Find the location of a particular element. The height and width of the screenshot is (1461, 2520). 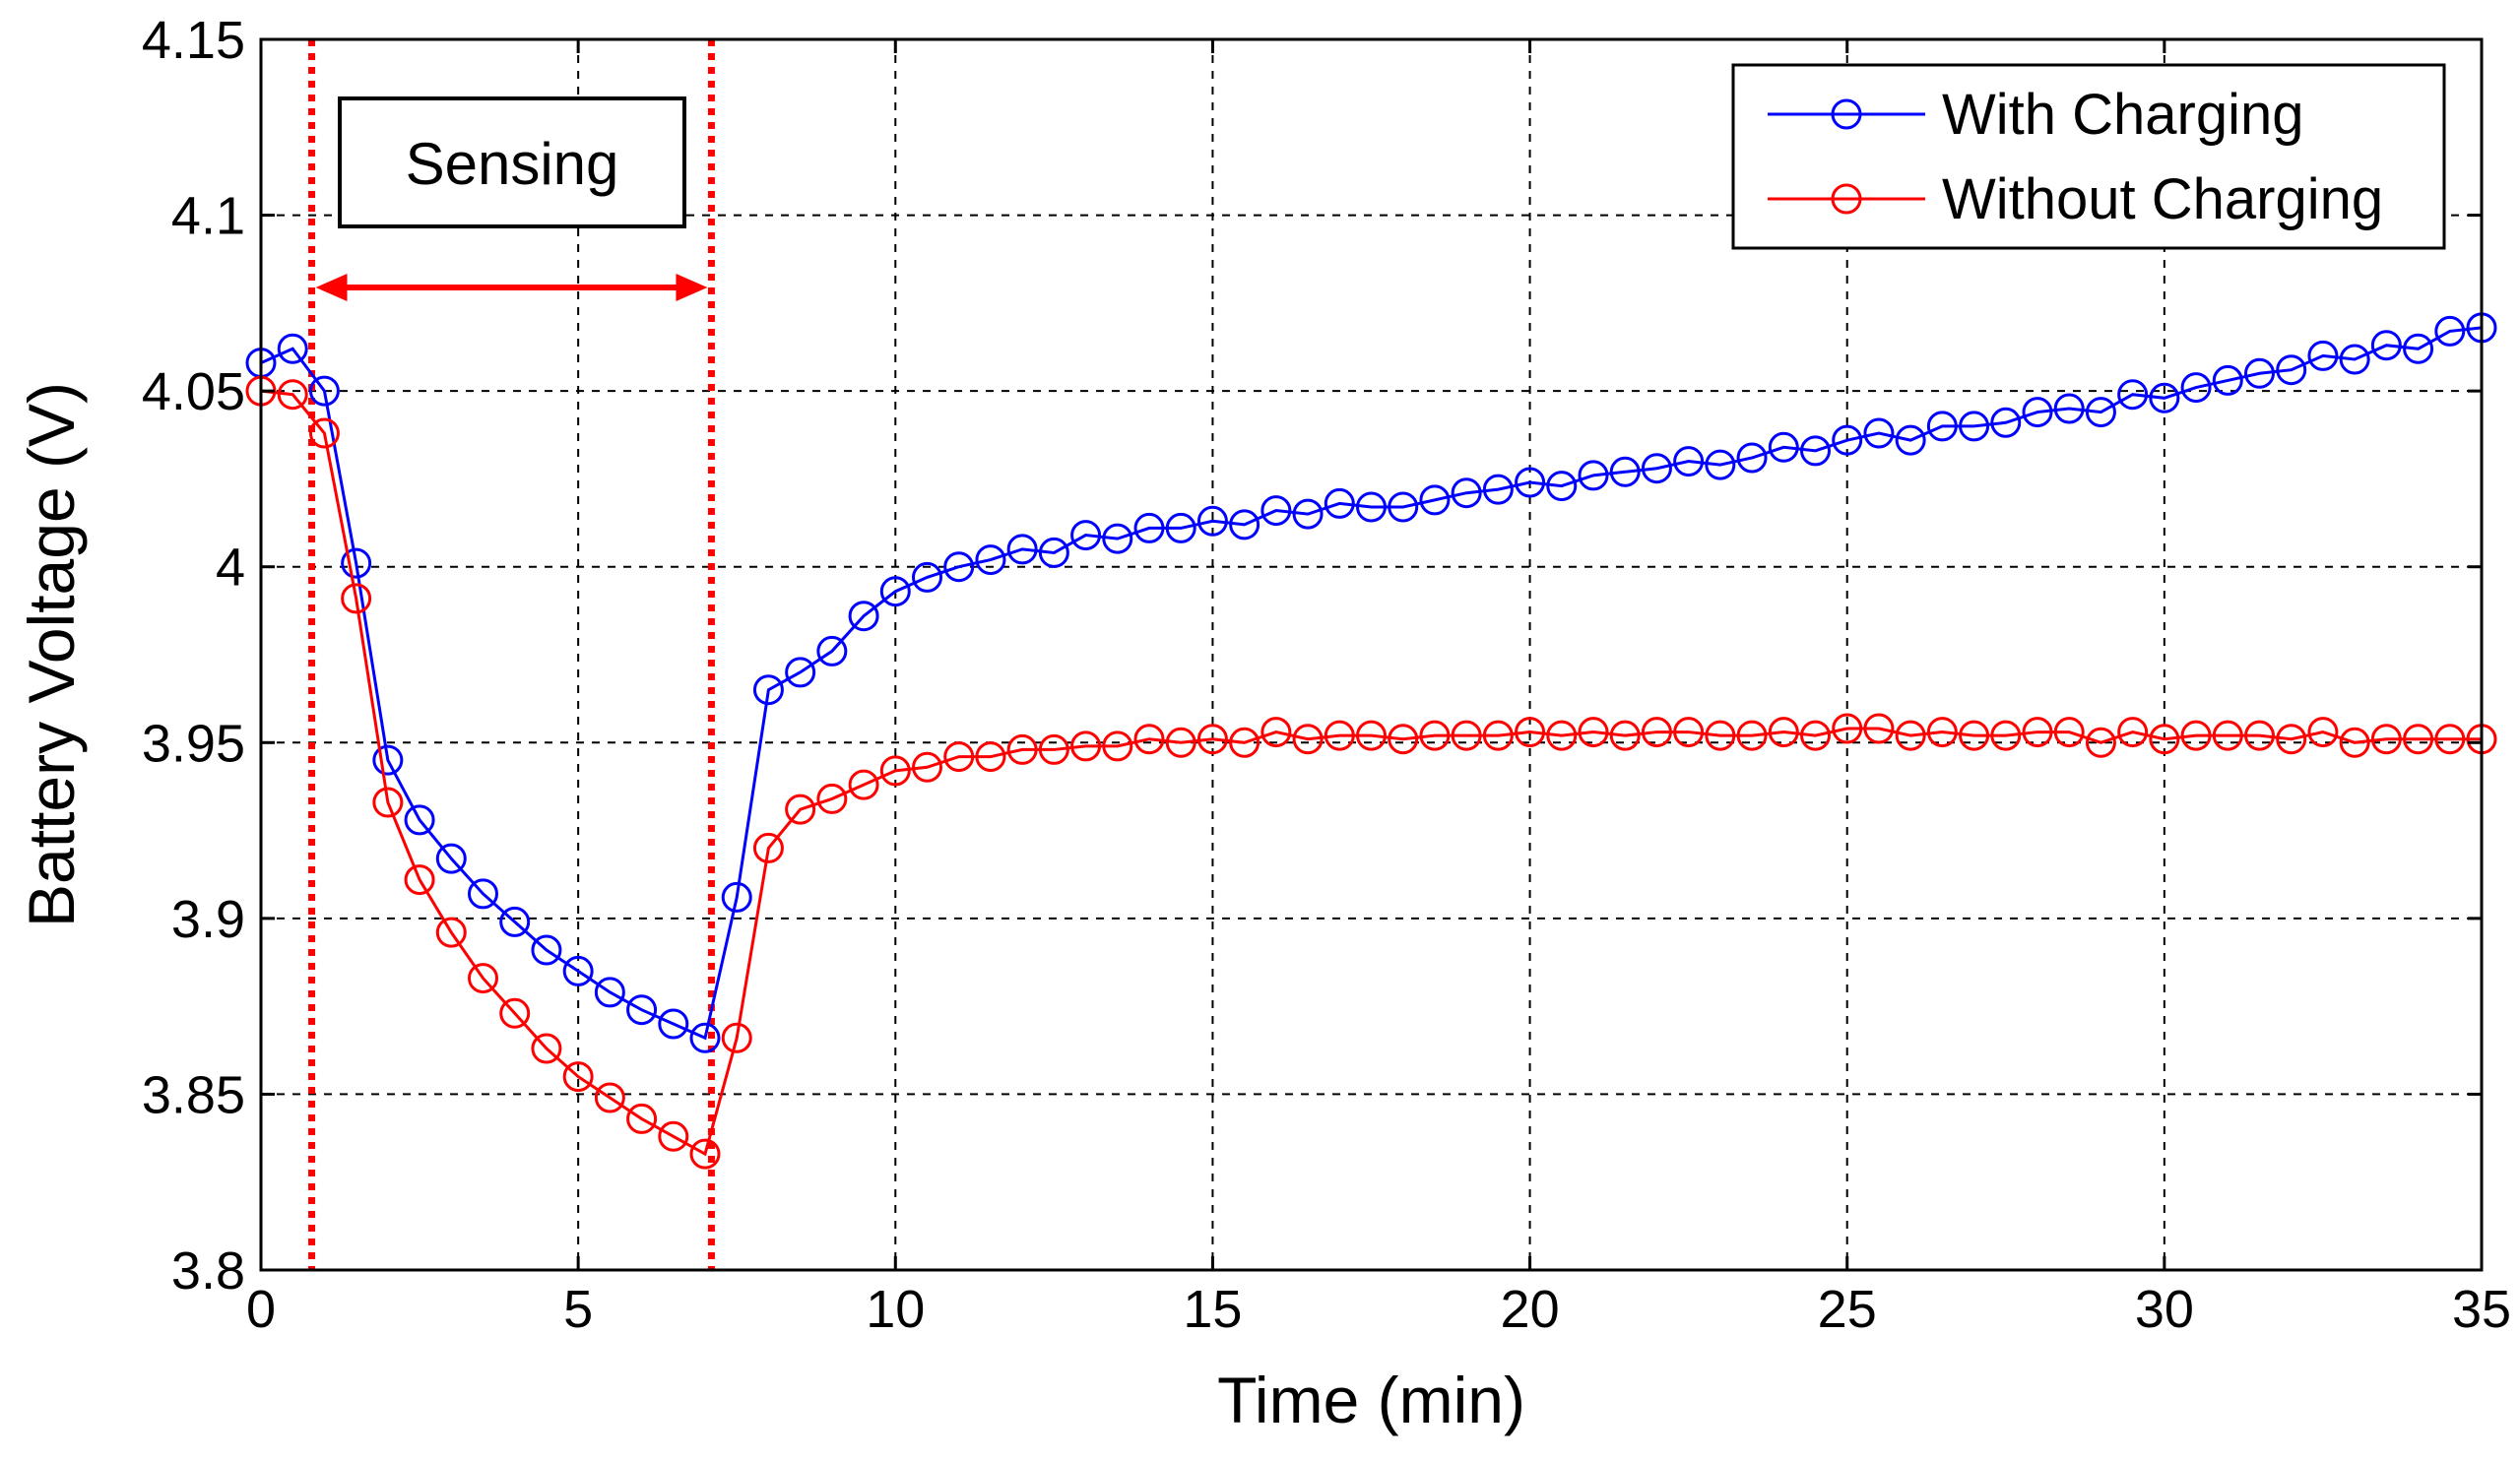

y-tick-label: 4.05 is located at coordinates (193, 392).